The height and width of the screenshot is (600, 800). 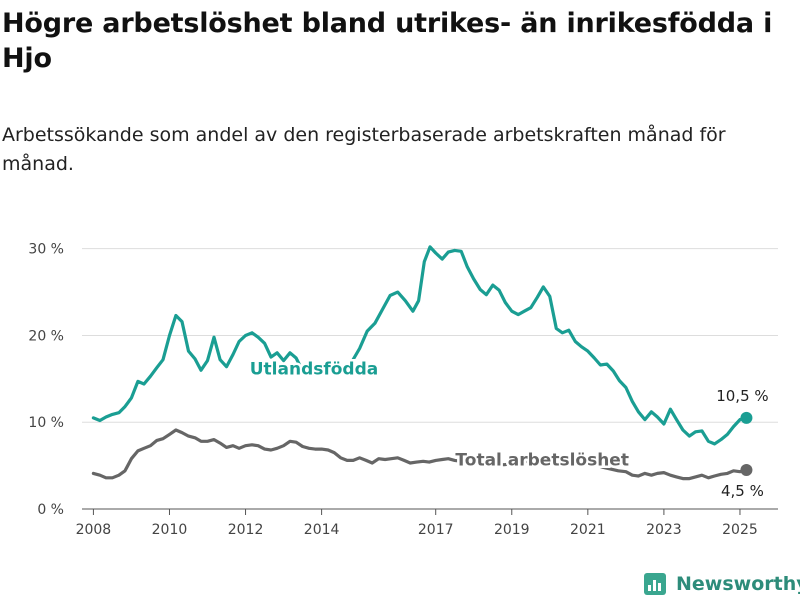 What do you see at coordinates (46, 250) in the screenshot?
I see `y-tick-label: 30 %` at bounding box center [46, 250].